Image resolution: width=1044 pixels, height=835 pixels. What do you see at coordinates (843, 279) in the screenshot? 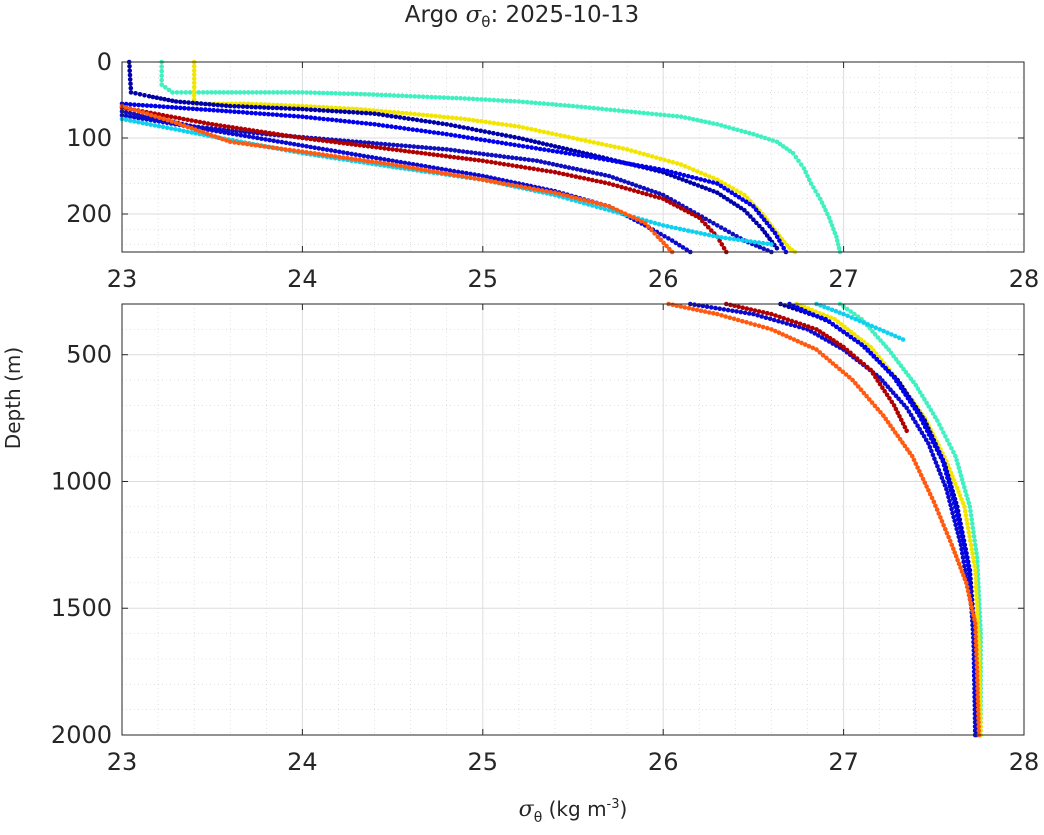
I see `x-tick-label: 27` at bounding box center [843, 279].